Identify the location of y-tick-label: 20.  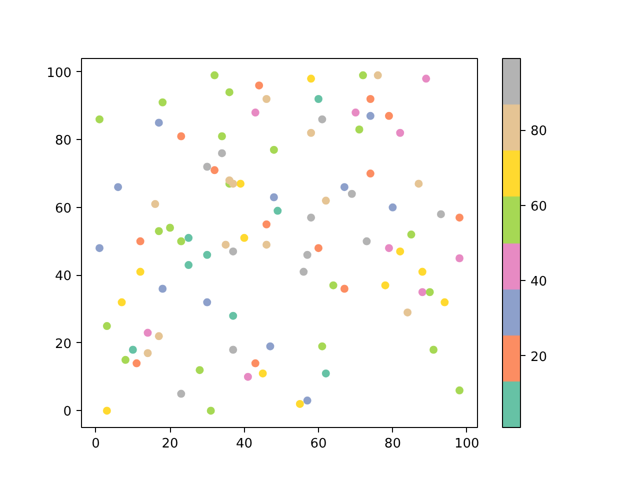
(63, 344).